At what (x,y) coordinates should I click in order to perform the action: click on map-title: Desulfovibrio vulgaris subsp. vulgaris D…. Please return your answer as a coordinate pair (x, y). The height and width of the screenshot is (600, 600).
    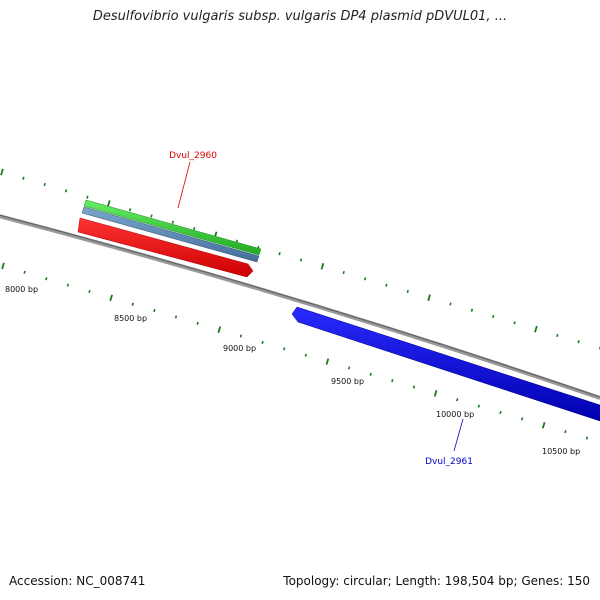
    Looking at the image, I should click on (300, 16).